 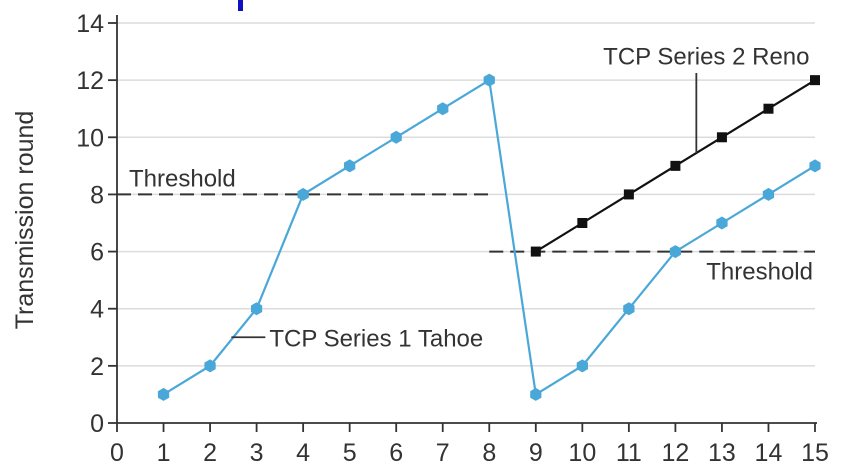 What do you see at coordinates (350, 453) in the screenshot?
I see `x-tick-label-5: 5` at bounding box center [350, 453].